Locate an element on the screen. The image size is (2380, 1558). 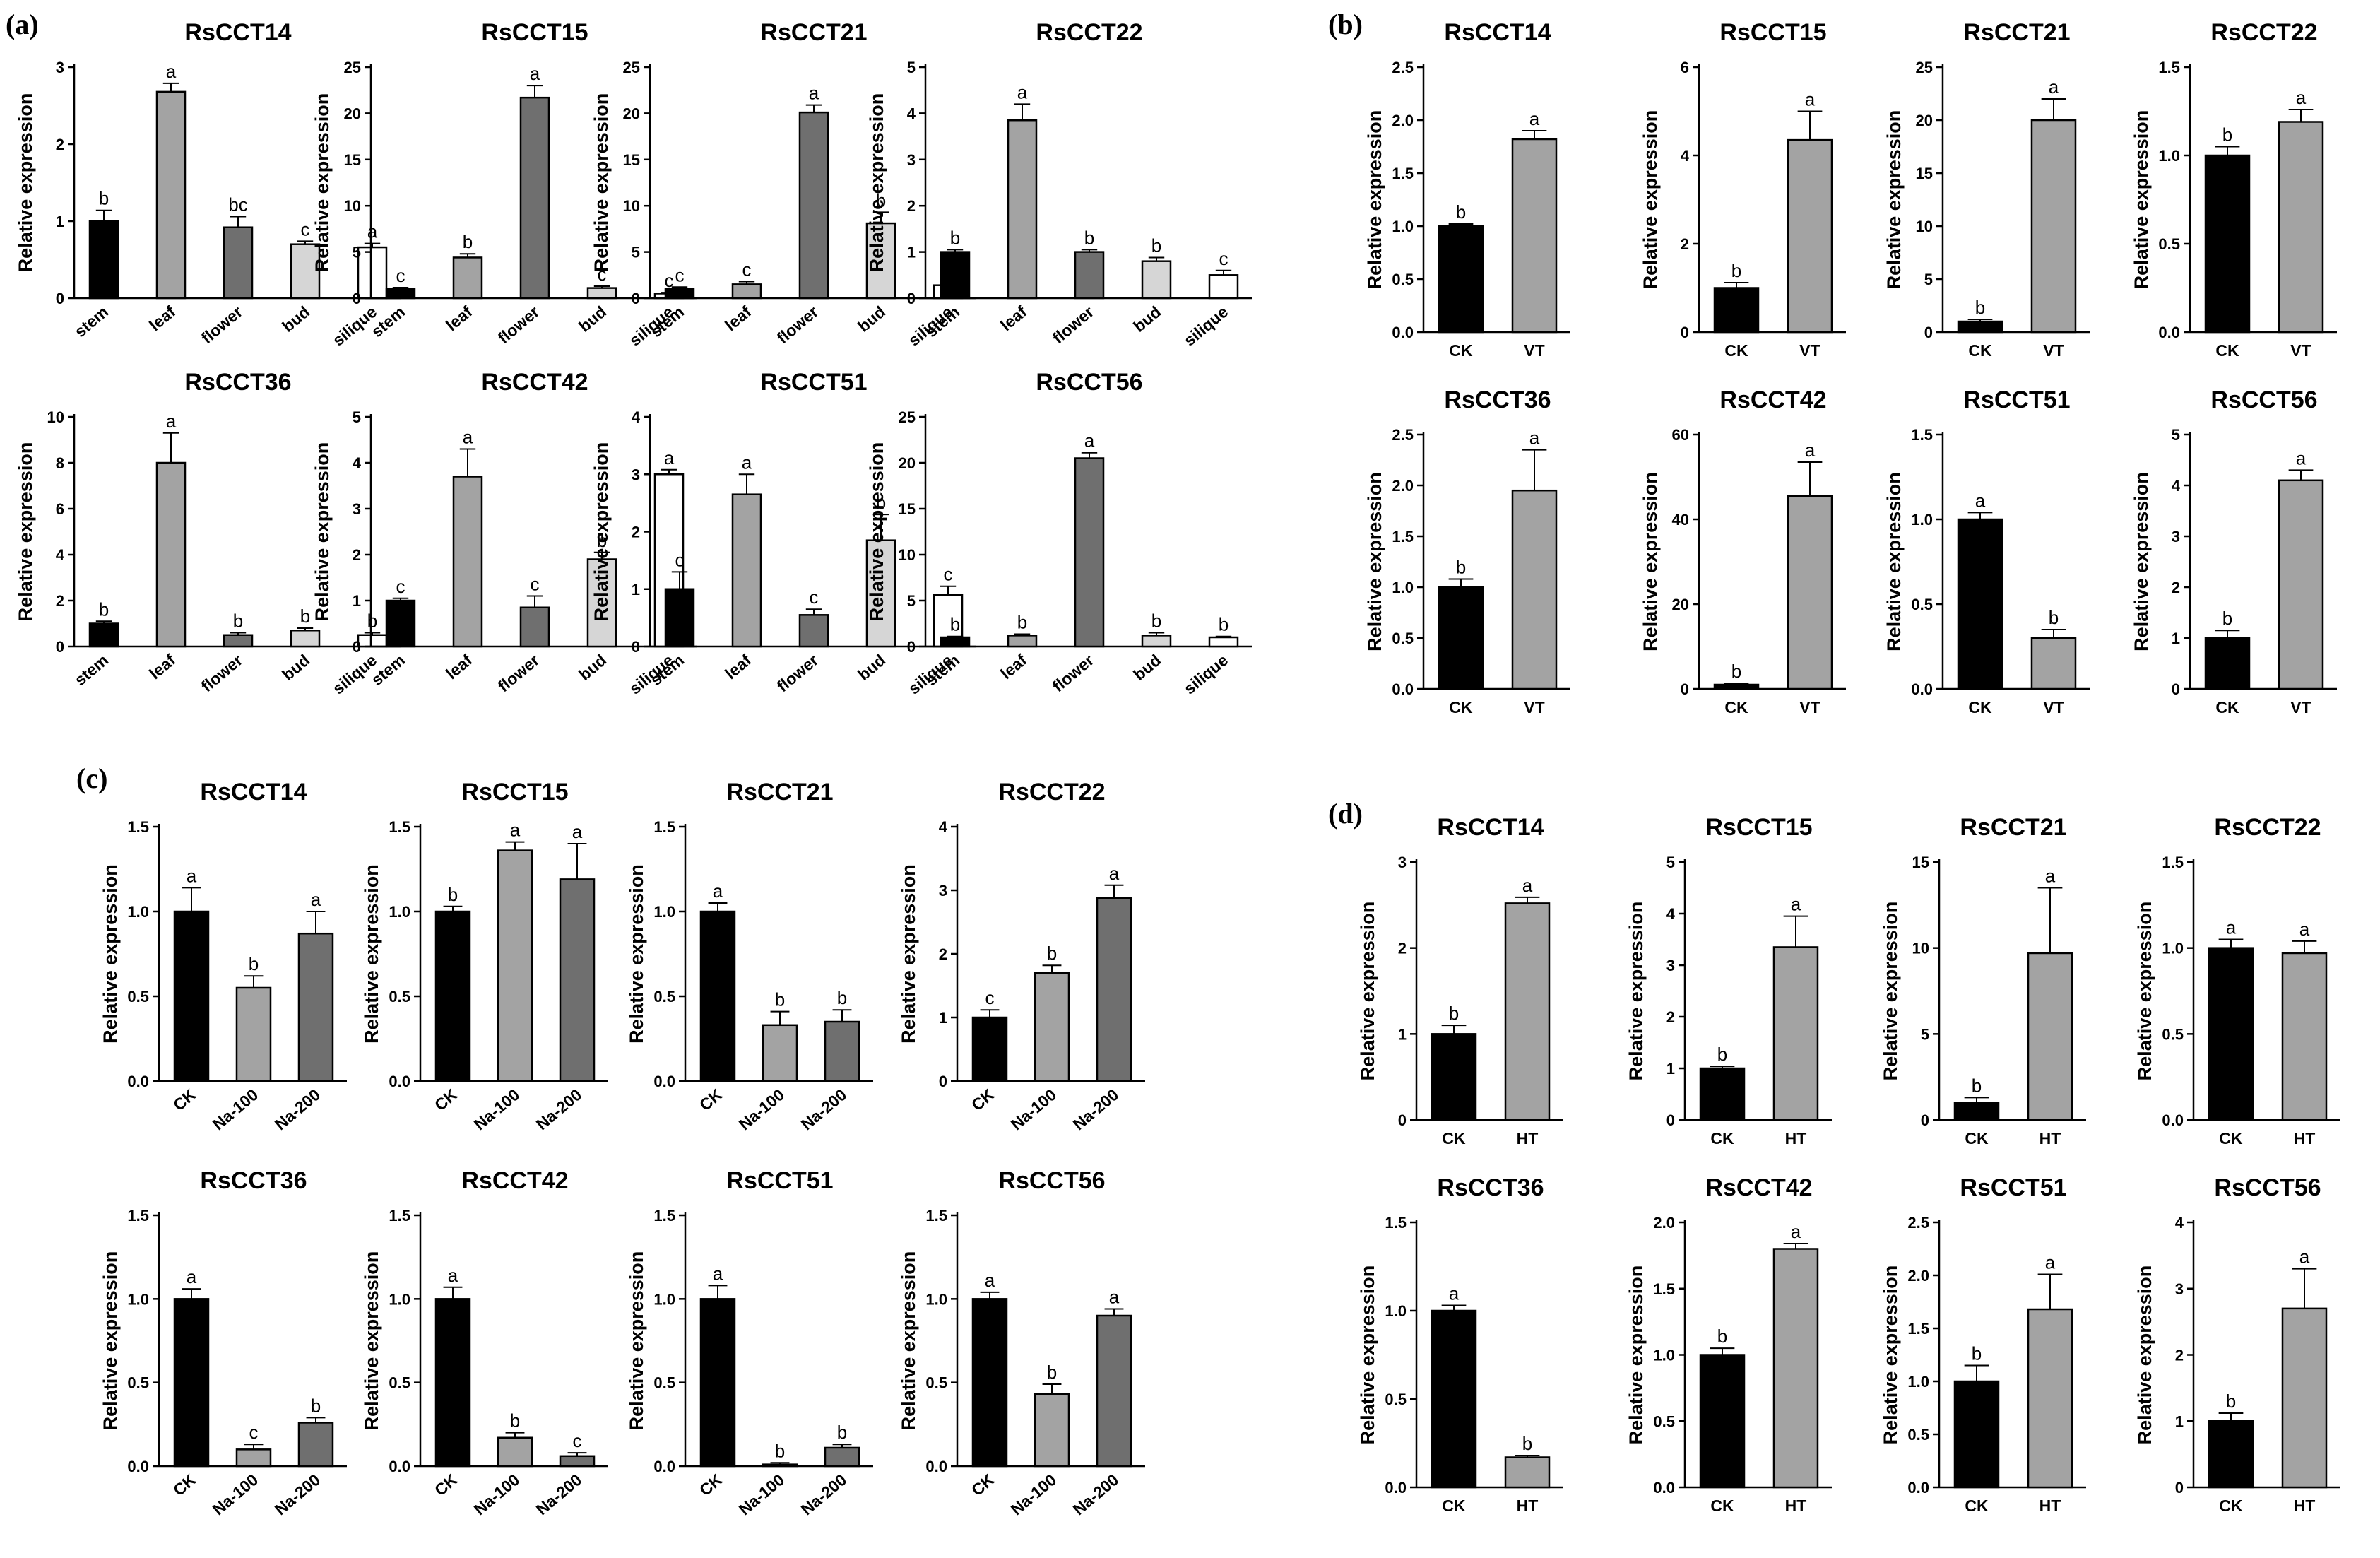
chart-title: RsCCT22 is located at coordinates (1051, 792).